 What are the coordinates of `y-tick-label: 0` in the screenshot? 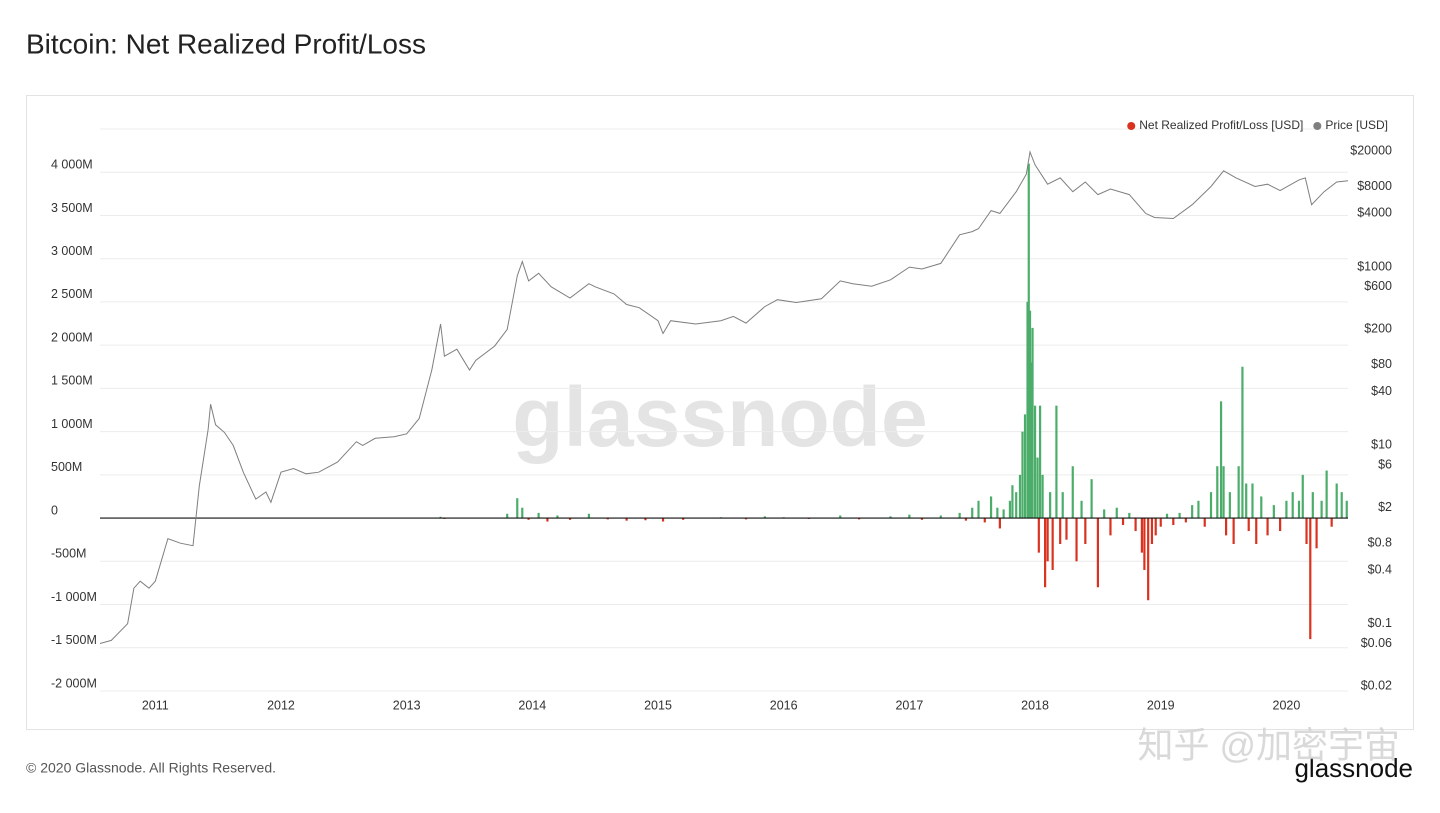 It's located at (54, 510).